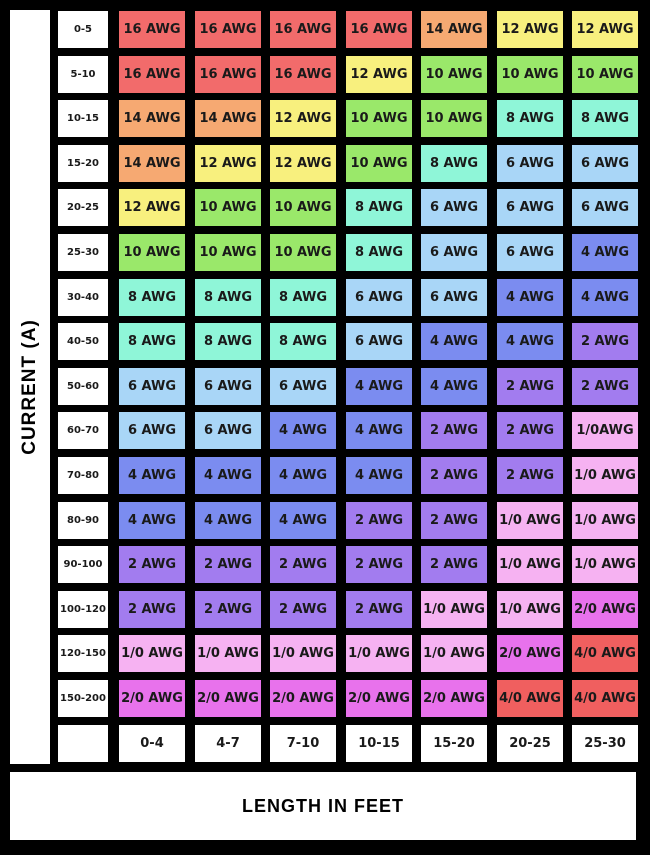  I want to click on y-axis-label: CURRENT (A), so click(29, 387).